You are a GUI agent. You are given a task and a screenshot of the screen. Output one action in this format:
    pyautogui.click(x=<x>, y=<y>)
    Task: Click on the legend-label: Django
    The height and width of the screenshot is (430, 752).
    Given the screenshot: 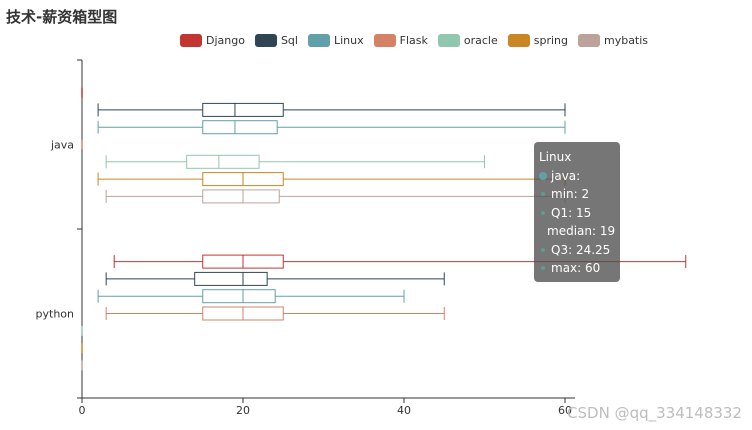 What is the action you would take?
    pyautogui.click(x=225, y=40)
    